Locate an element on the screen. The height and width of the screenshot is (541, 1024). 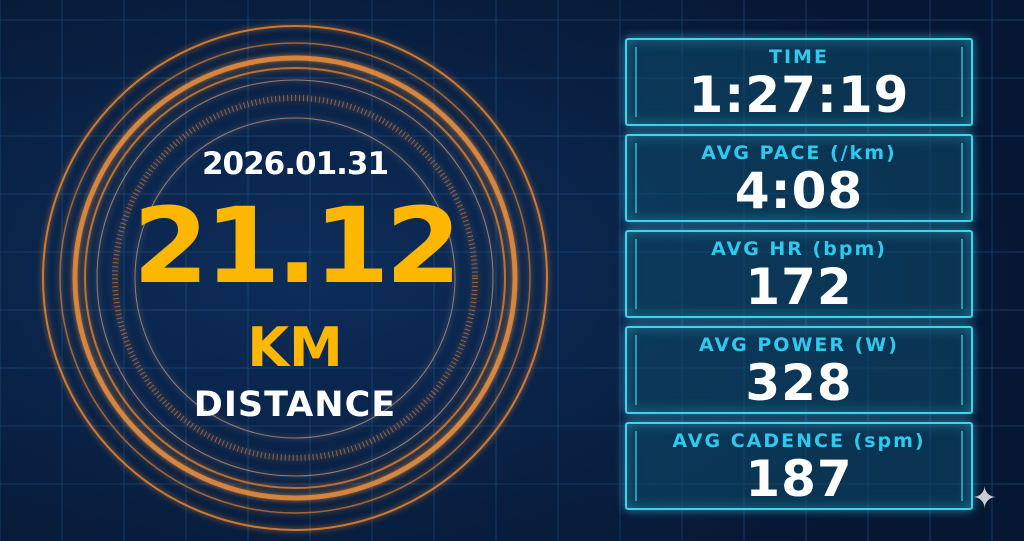
stat-panel-pace: AVG PACE (/km) 4:08 is located at coordinates (799, 178).